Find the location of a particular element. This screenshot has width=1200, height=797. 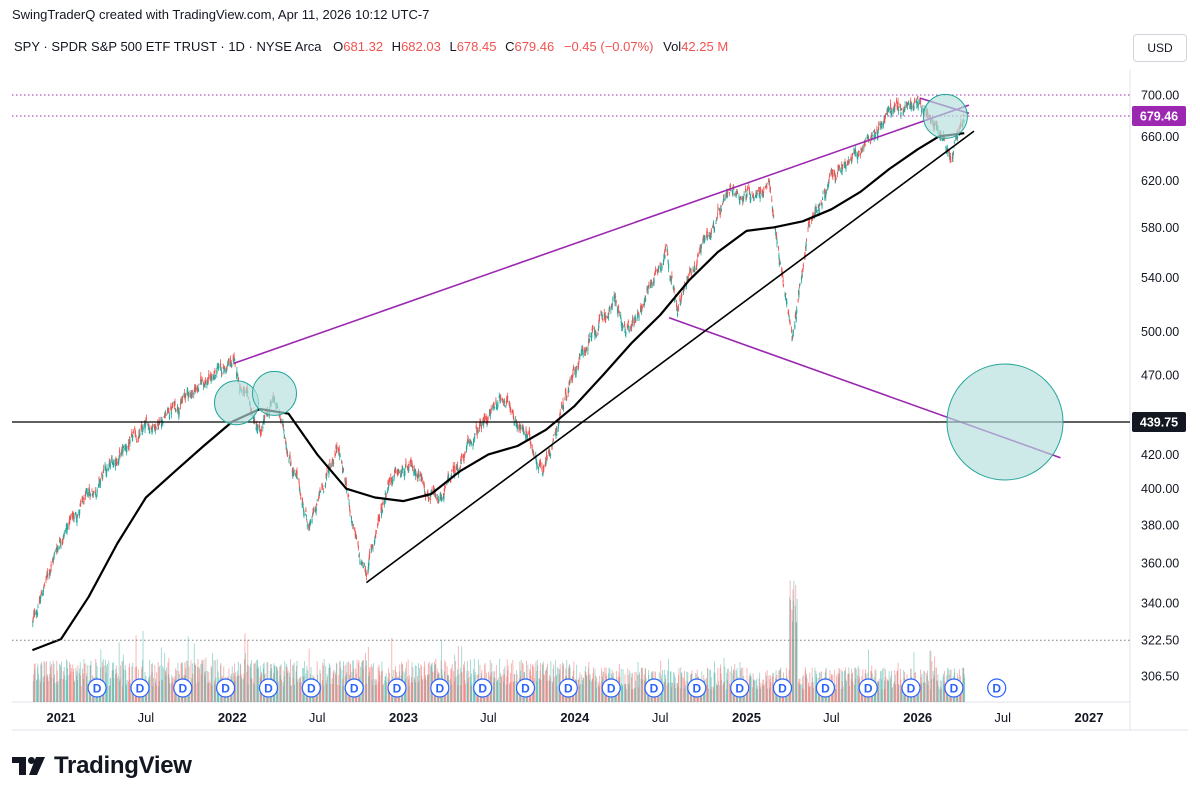

currency-button: USD is located at coordinates (1160, 48).